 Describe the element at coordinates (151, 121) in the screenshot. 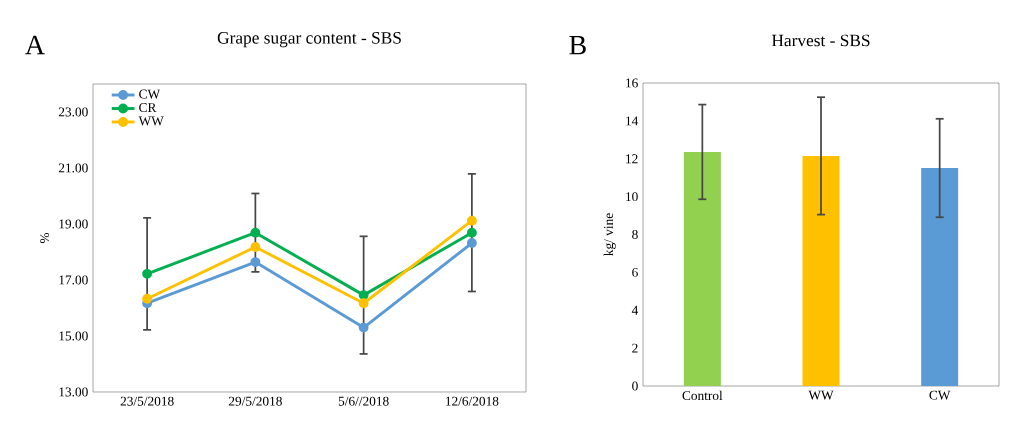

I see `legend-label: WW` at that location.